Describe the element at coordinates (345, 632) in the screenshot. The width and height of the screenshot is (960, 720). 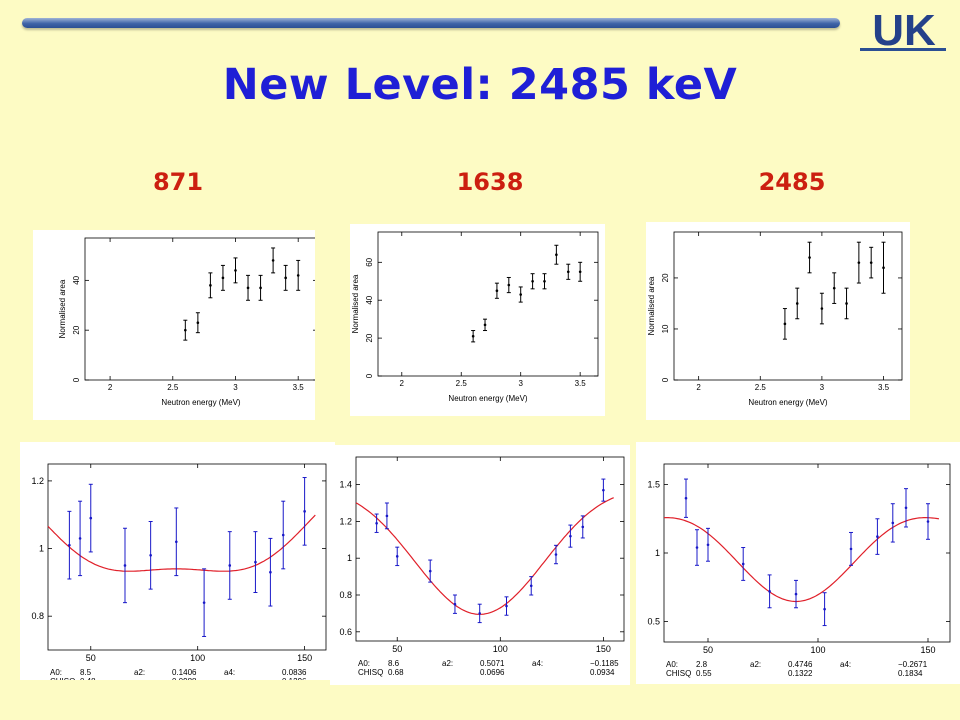
I see `y-tick-label: 0.6` at that location.